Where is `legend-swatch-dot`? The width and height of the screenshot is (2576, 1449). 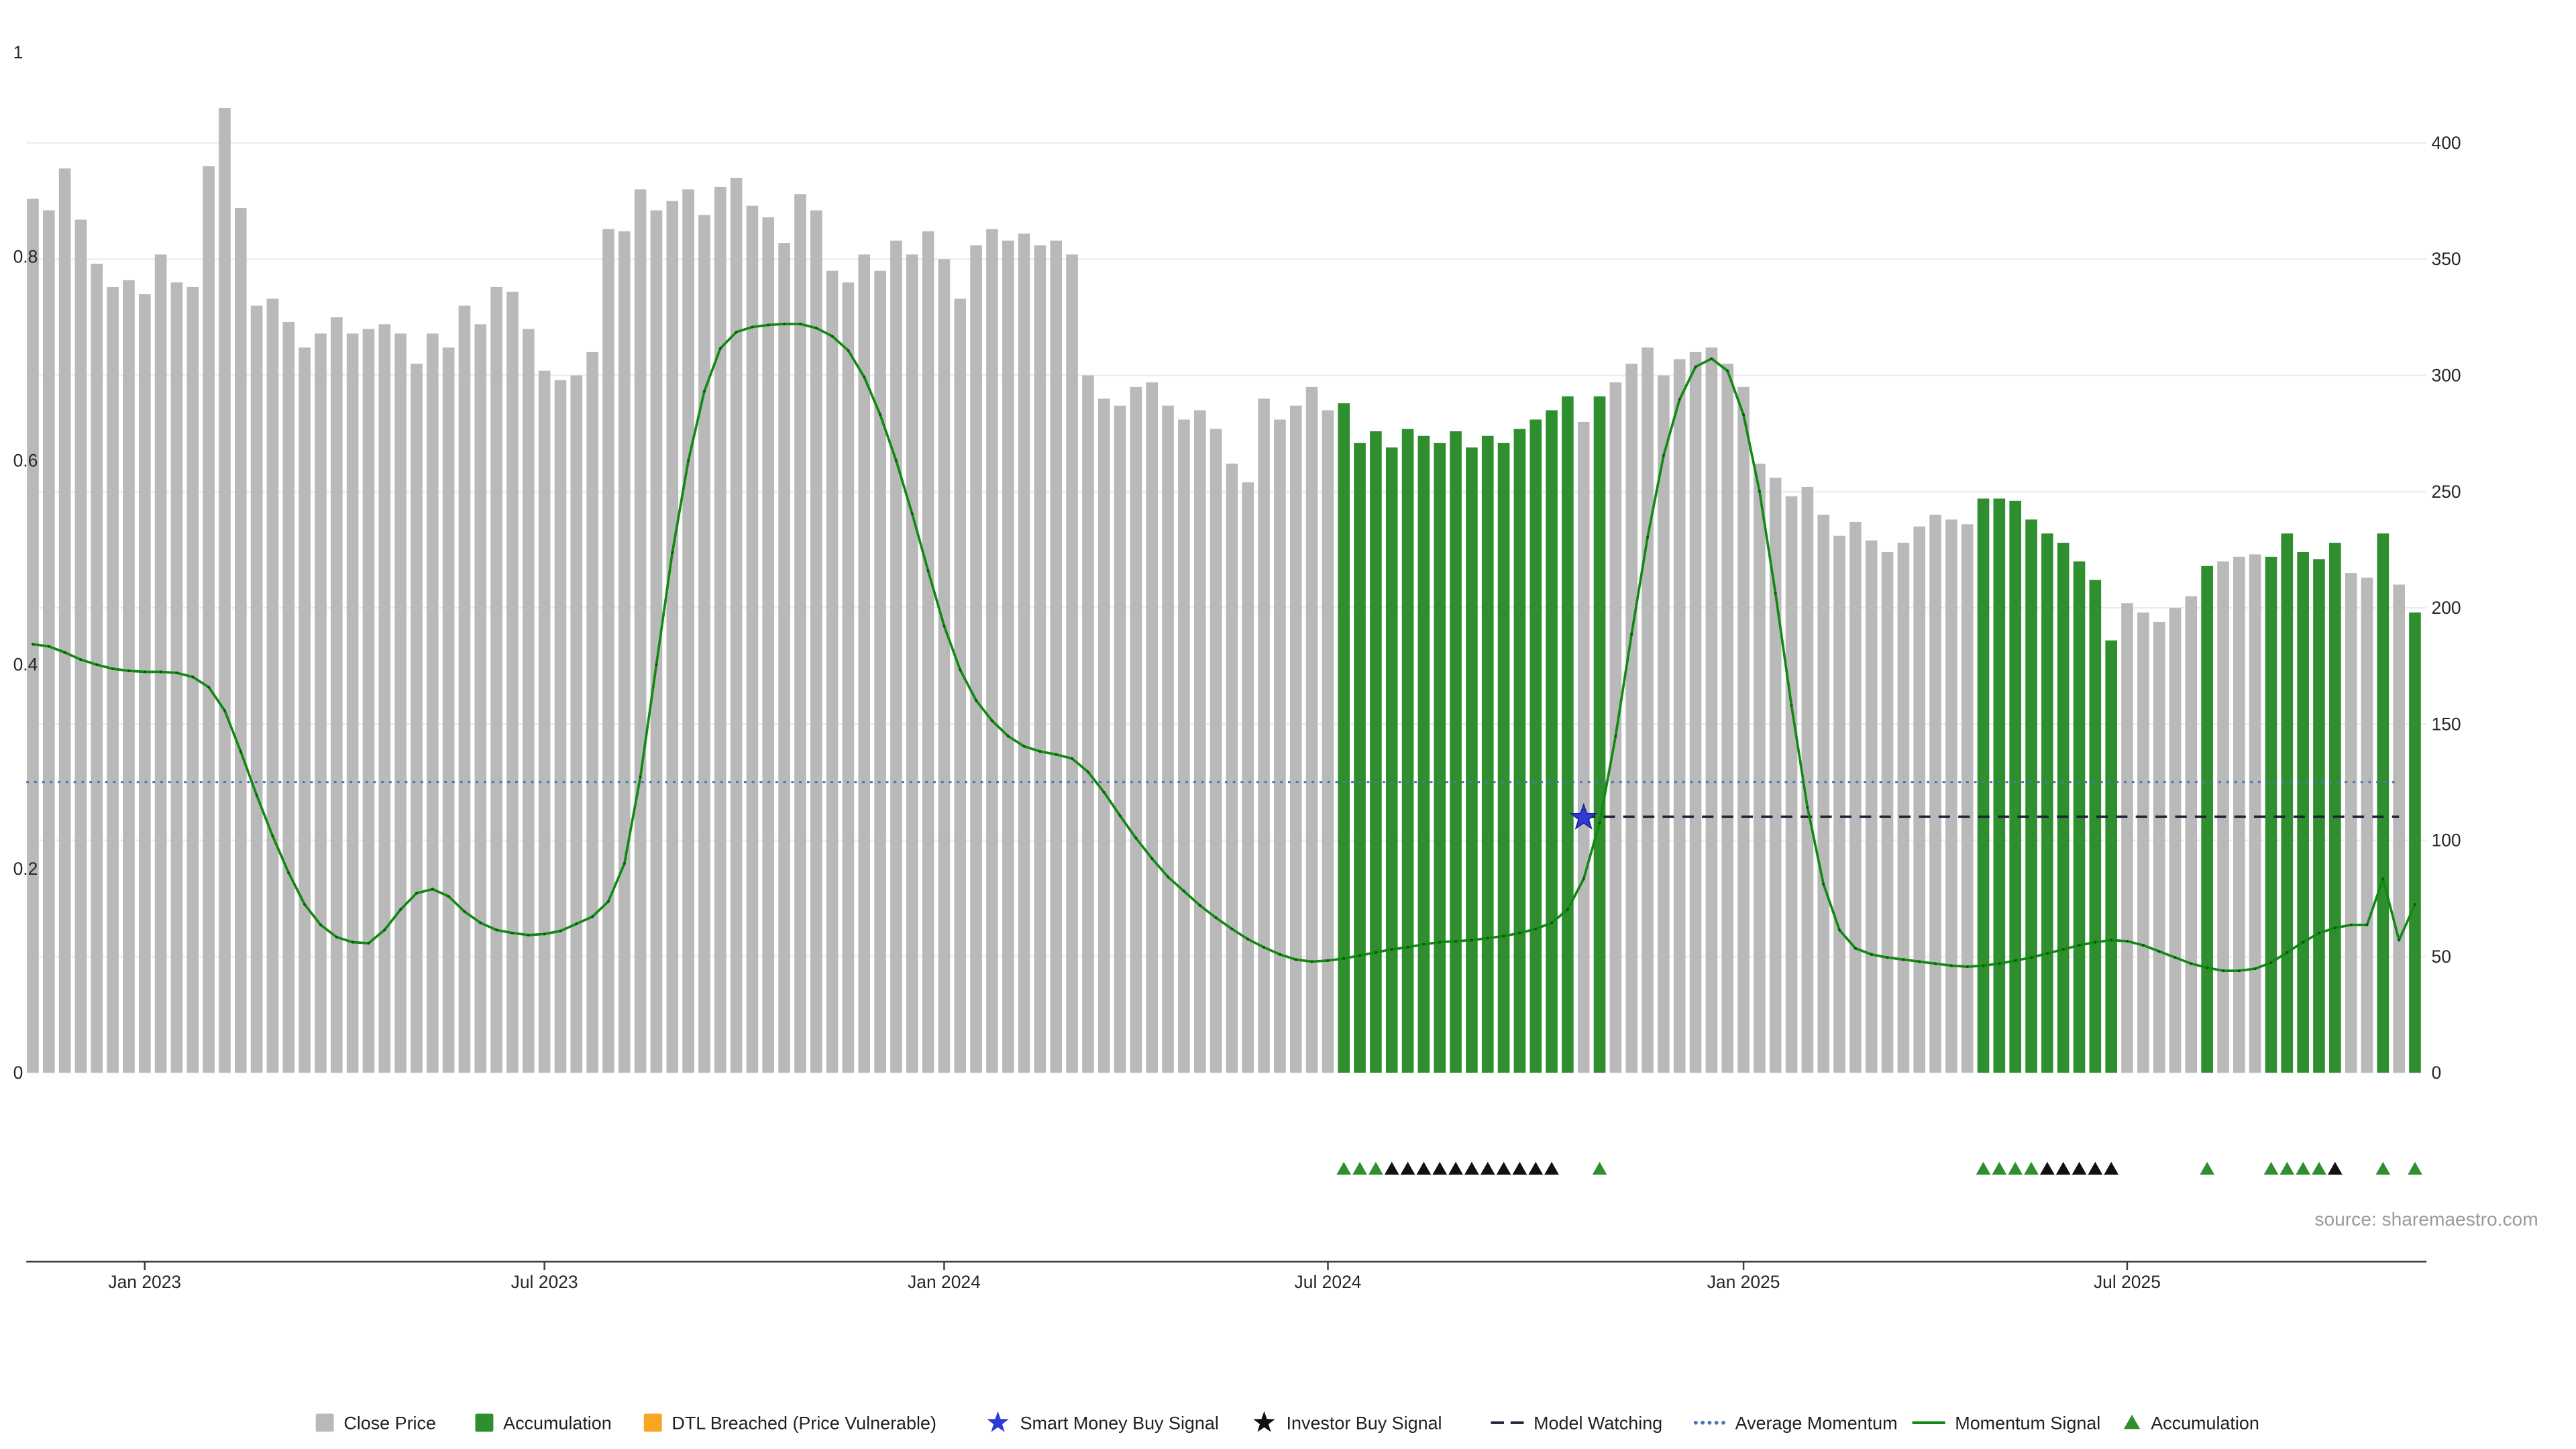
legend-swatch-dot is located at coordinates (1703, 1422).